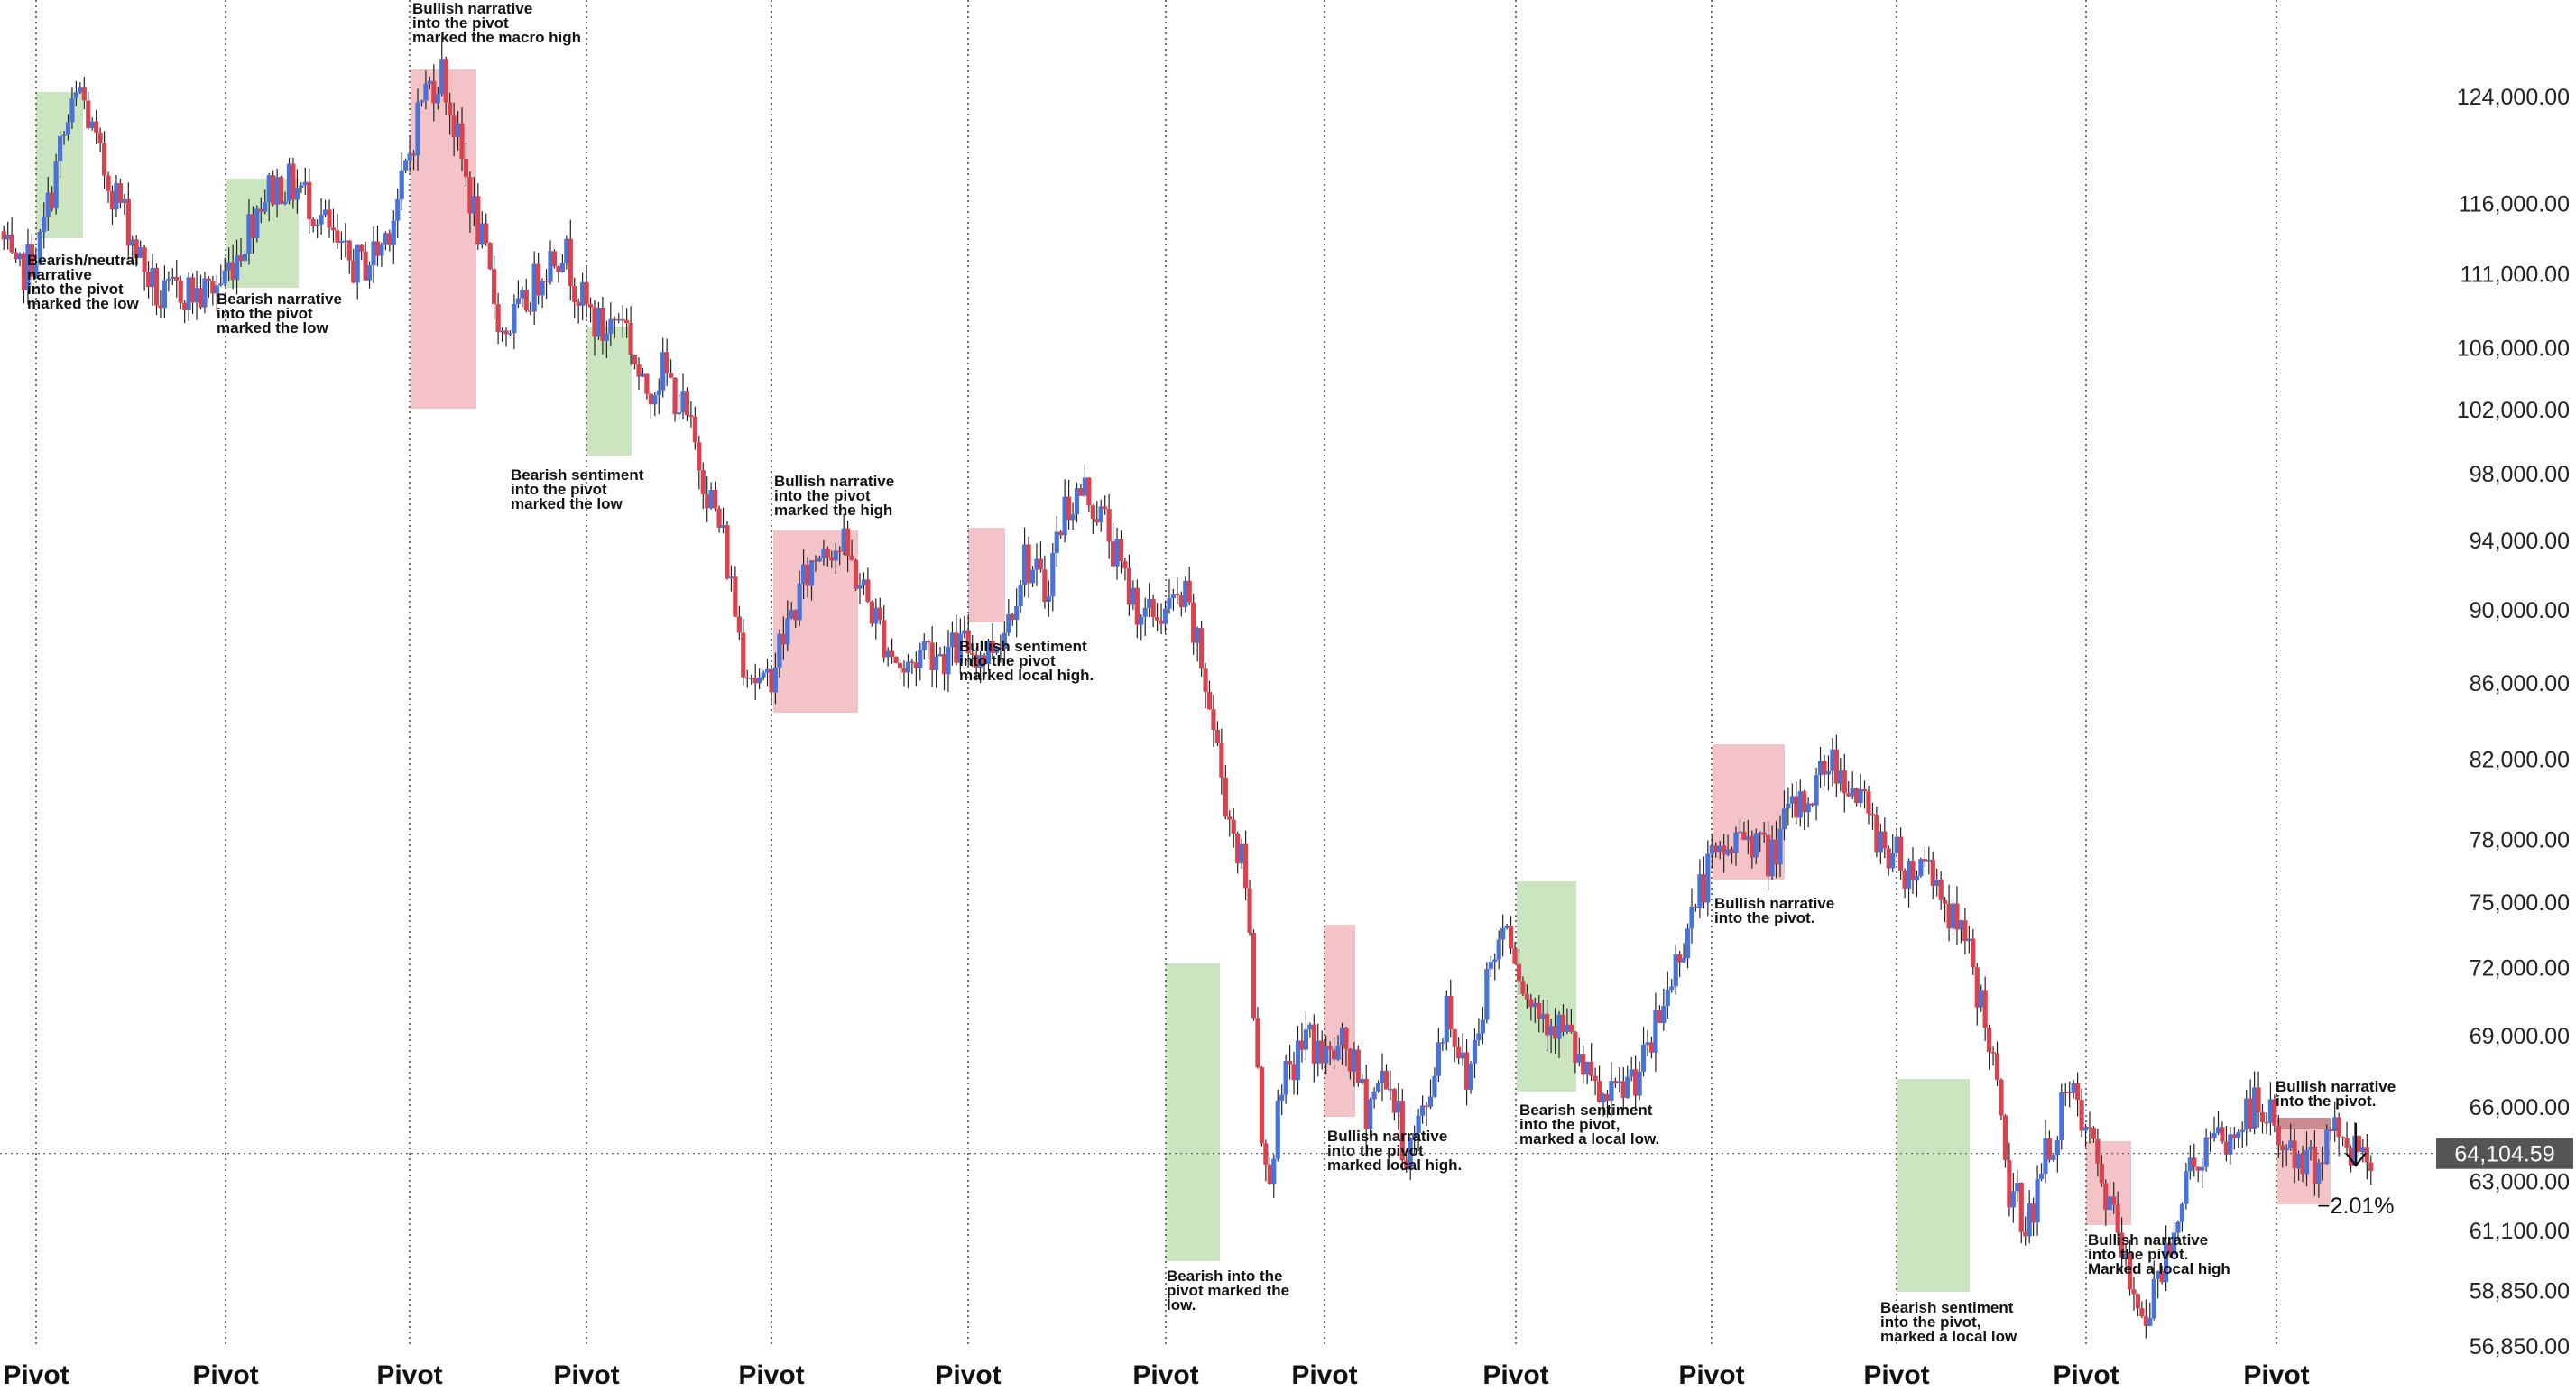 This screenshot has width=2576, height=1392. Describe the element at coordinates (2515, 275) in the screenshot. I see `price-tick-label: 111,000.00` at that location.